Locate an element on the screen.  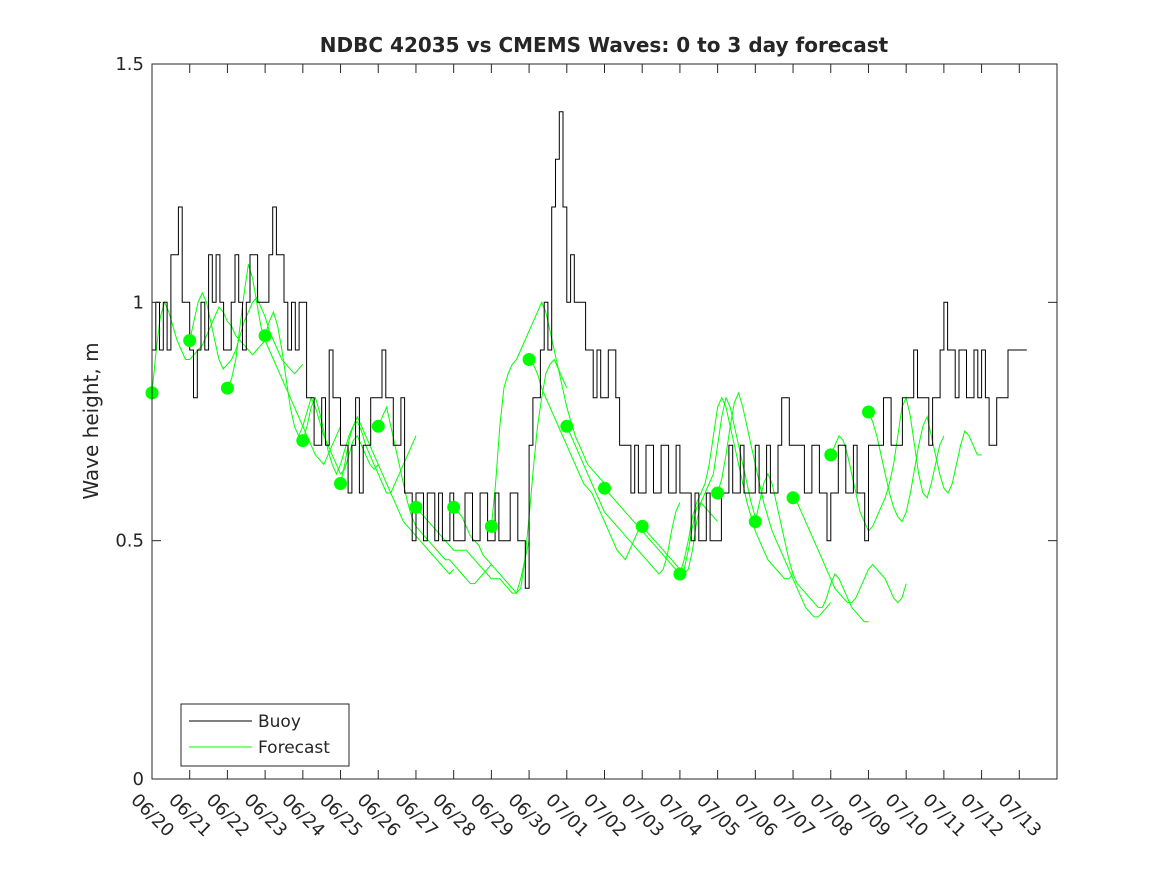
y-axis-label: Wave height, m is located at coordinates (91, 420).